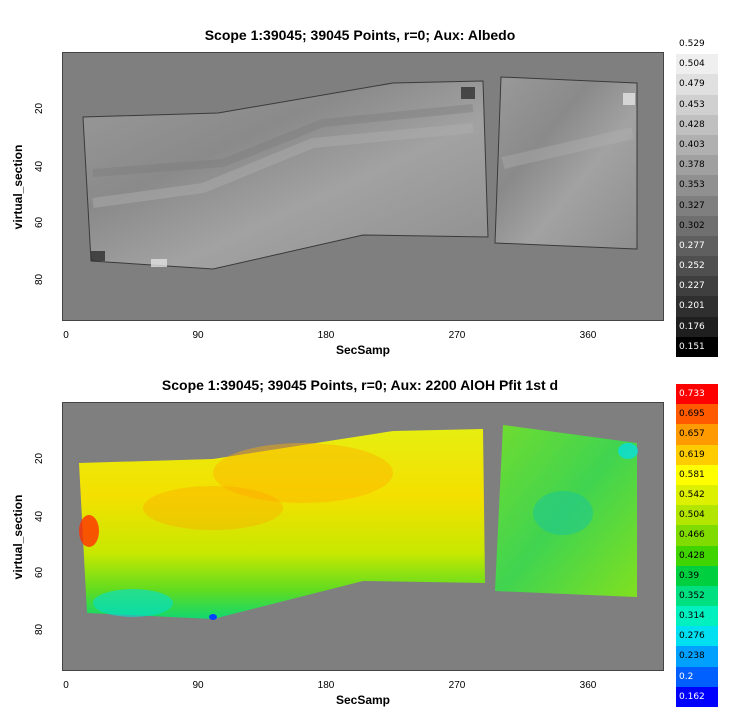 This screenshot has height=707, width=729. What do you see at coordinates (697, 346) in the screenshot?
I see `colorbar-cell: 0.151` at bounding box center [697, 346].